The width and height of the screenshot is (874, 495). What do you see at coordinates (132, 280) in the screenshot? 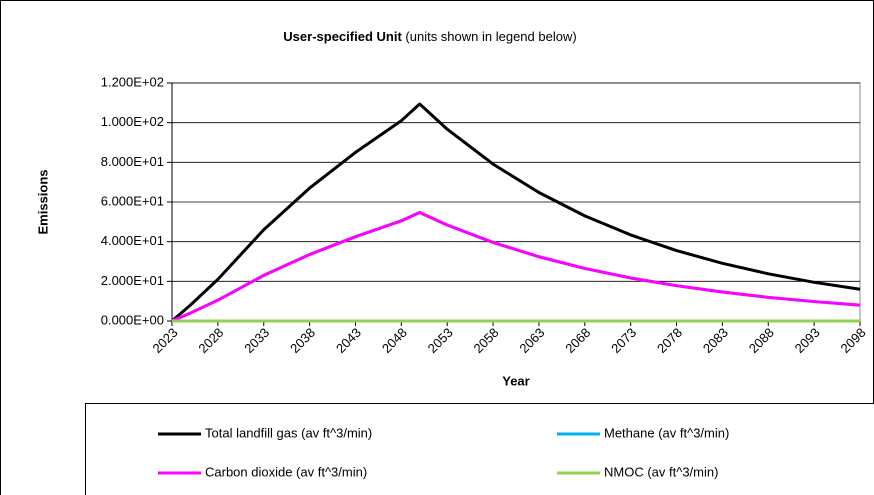
I see `y-tick-label: 2.000E+01` at bounding box center [132, 280].